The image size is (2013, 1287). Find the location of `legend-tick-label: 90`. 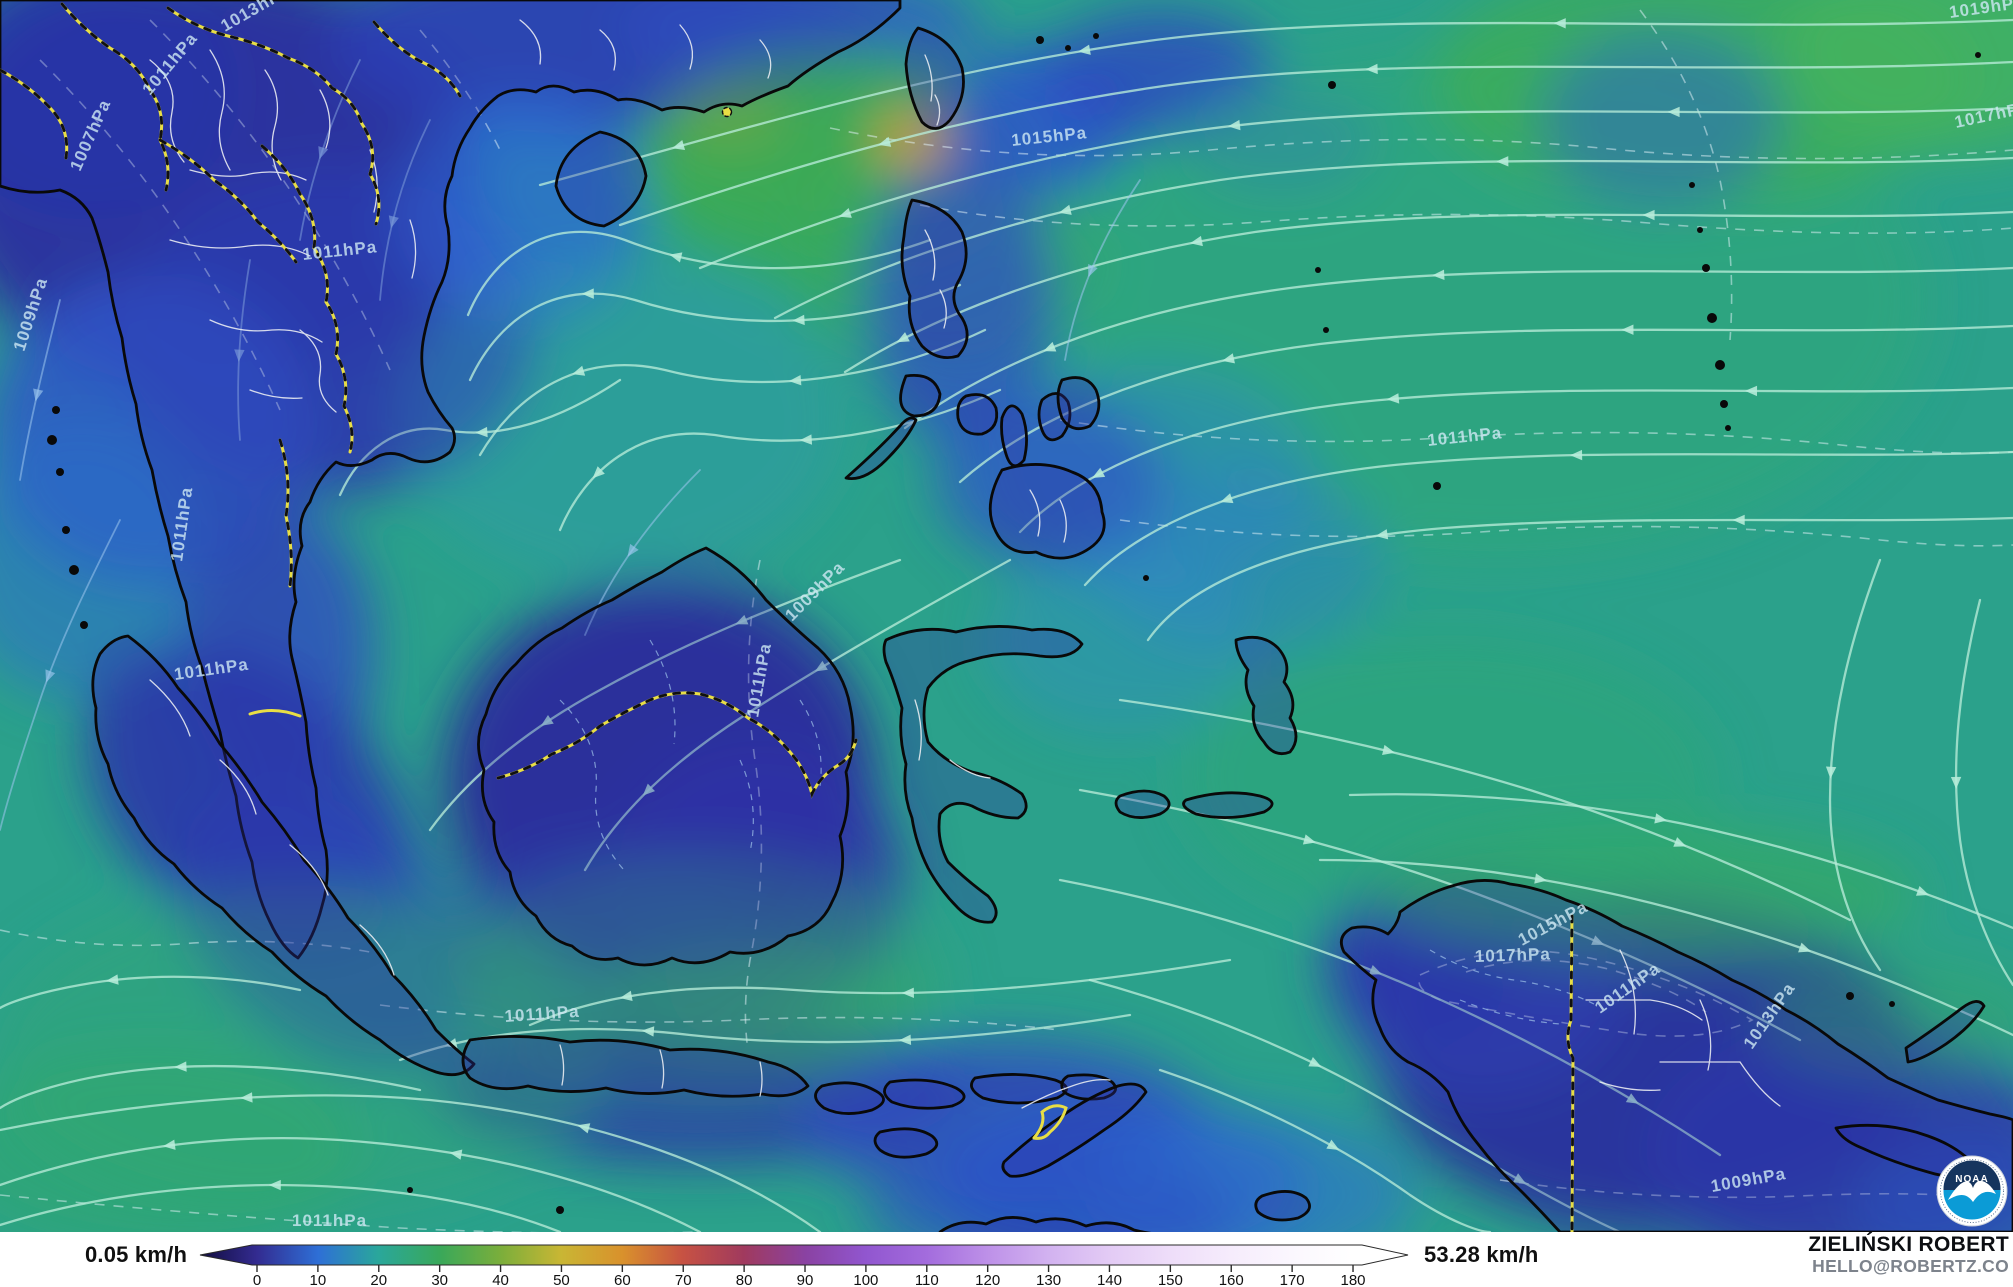

legend-tick-label: 90 is located at coordinates (805, 1279).